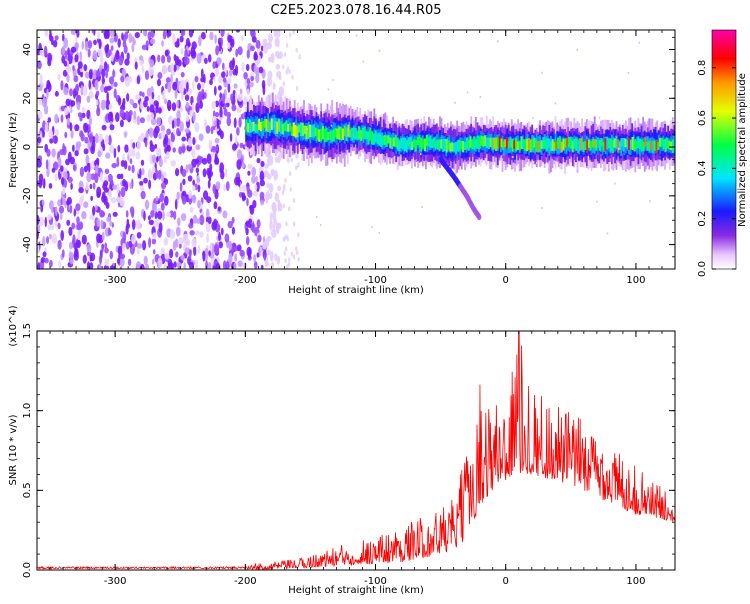 Image resolution: width=750 pixels, height=604 pixels. What do you see at coordinates (245, 581) in the screenshot?
I see `snr-x-tick-label: -200` at bounding box center [245, 581].